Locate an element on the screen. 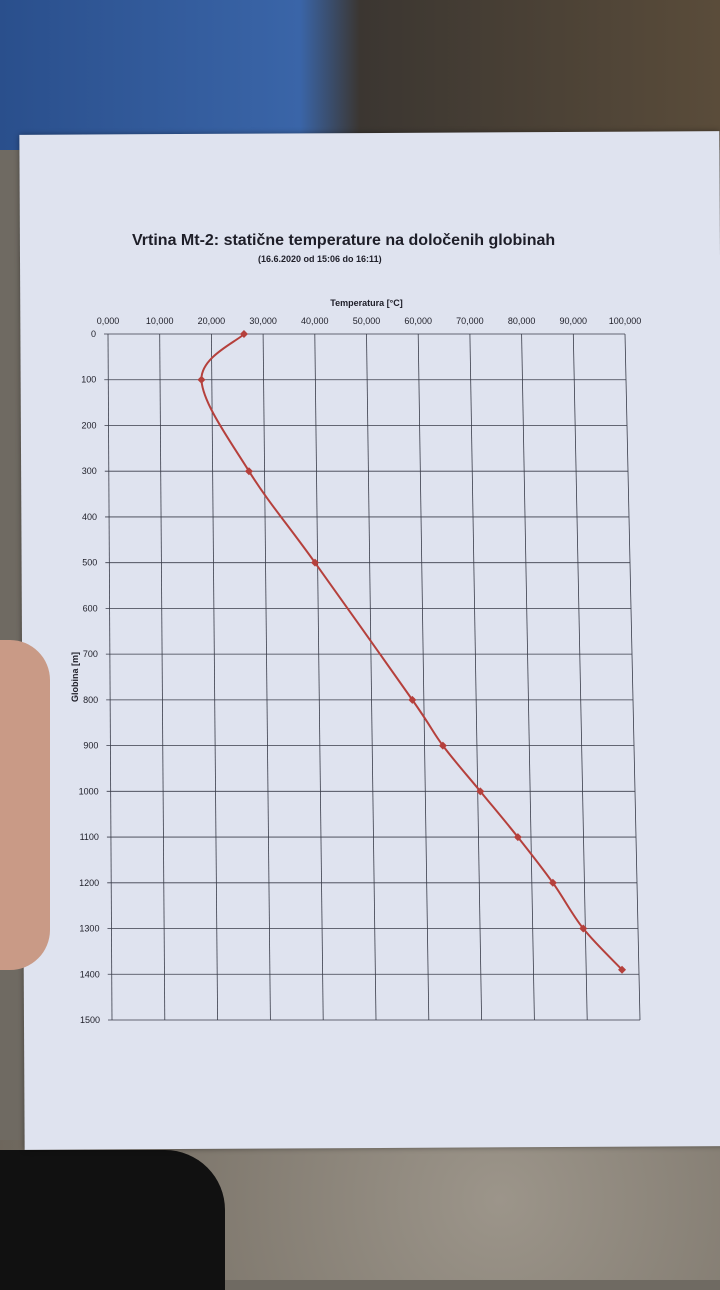 Image resolution: width=720 pixels, height=1290 pixels. x-axis-label: Temperatura [°C] is located at coordinates (366, 303).